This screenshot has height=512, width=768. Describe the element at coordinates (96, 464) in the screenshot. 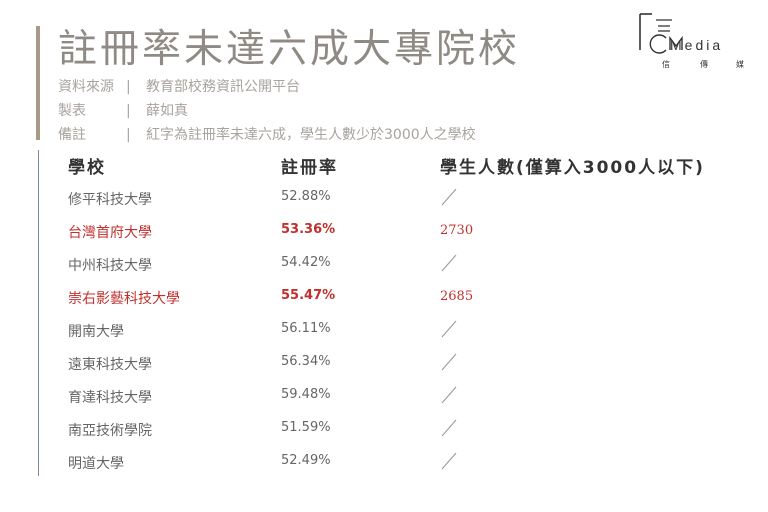

I see `school-name: 明道大學` at that location.